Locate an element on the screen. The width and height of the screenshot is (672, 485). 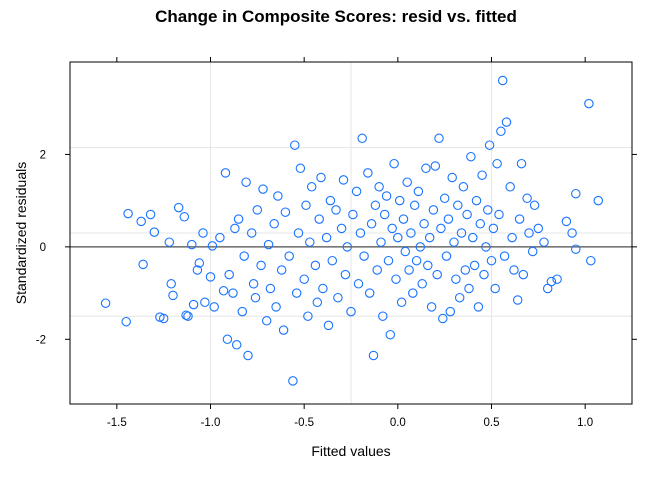
y-tick-label: -2 is located at coordinates (41, 340).